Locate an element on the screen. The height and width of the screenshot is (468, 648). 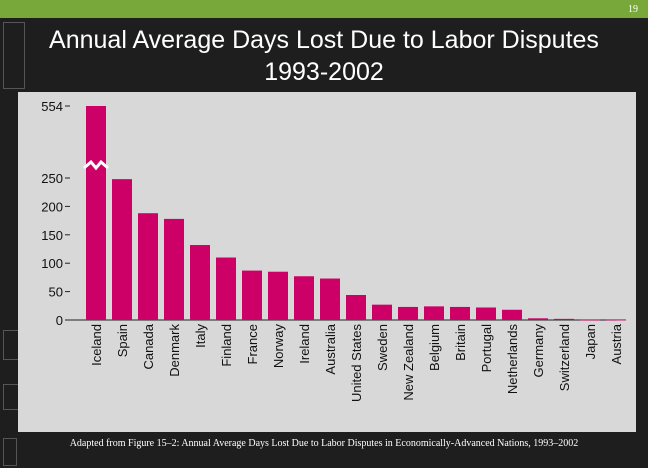
x-tick-label: Canada is located at coordinates (148, 346).